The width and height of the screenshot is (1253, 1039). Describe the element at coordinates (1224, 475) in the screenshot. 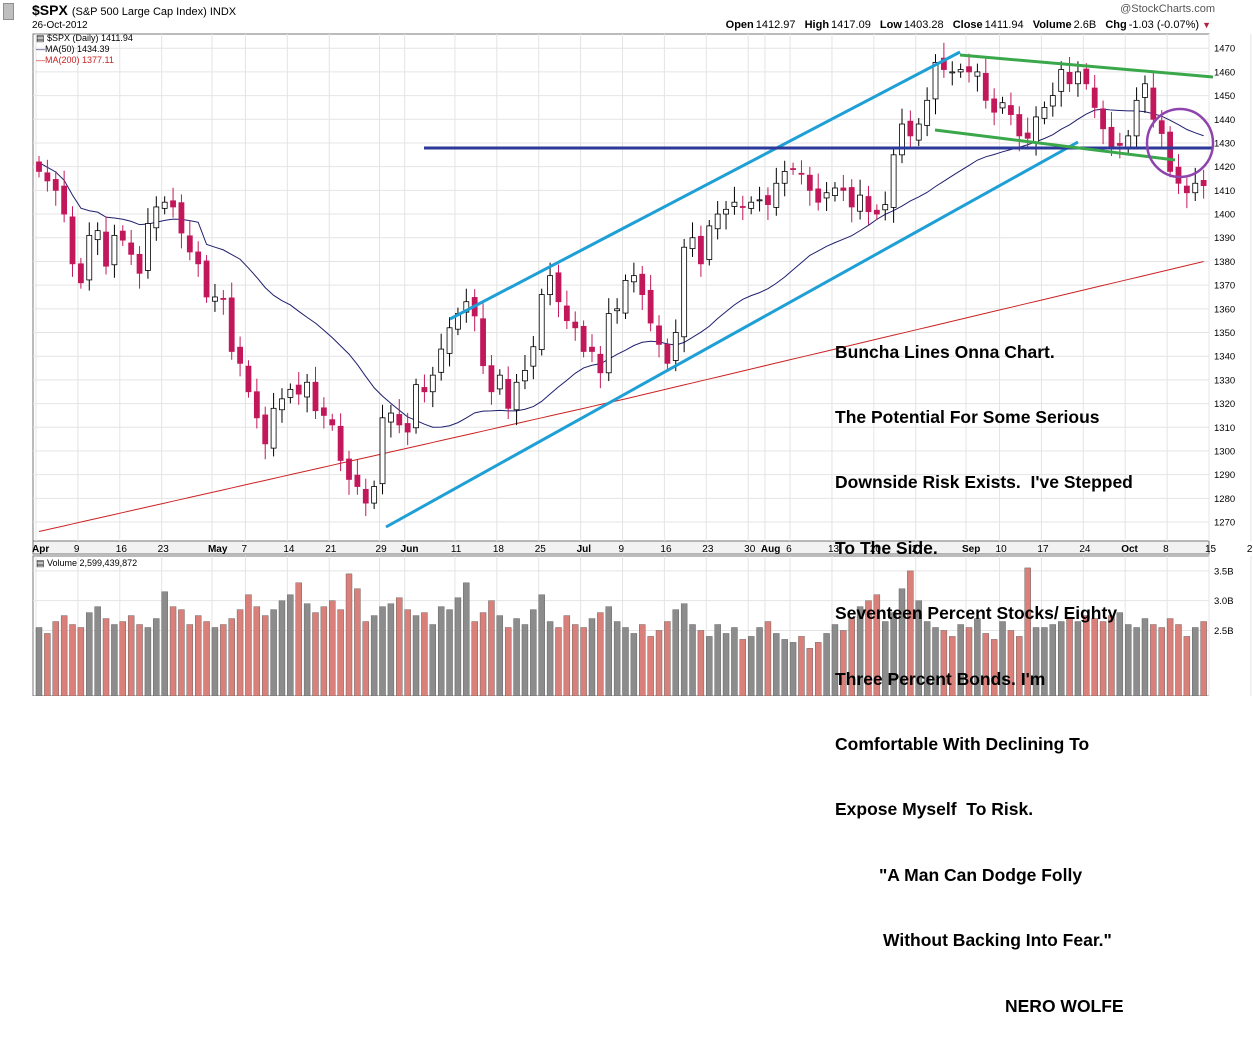

I see `y-tick-label: 1290` at that location.